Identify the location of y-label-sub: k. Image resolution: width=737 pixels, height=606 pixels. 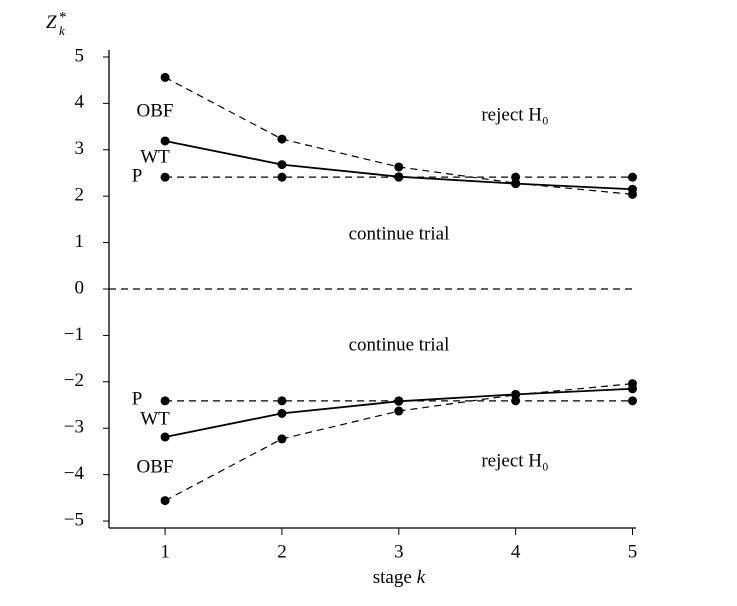
(62, 30).